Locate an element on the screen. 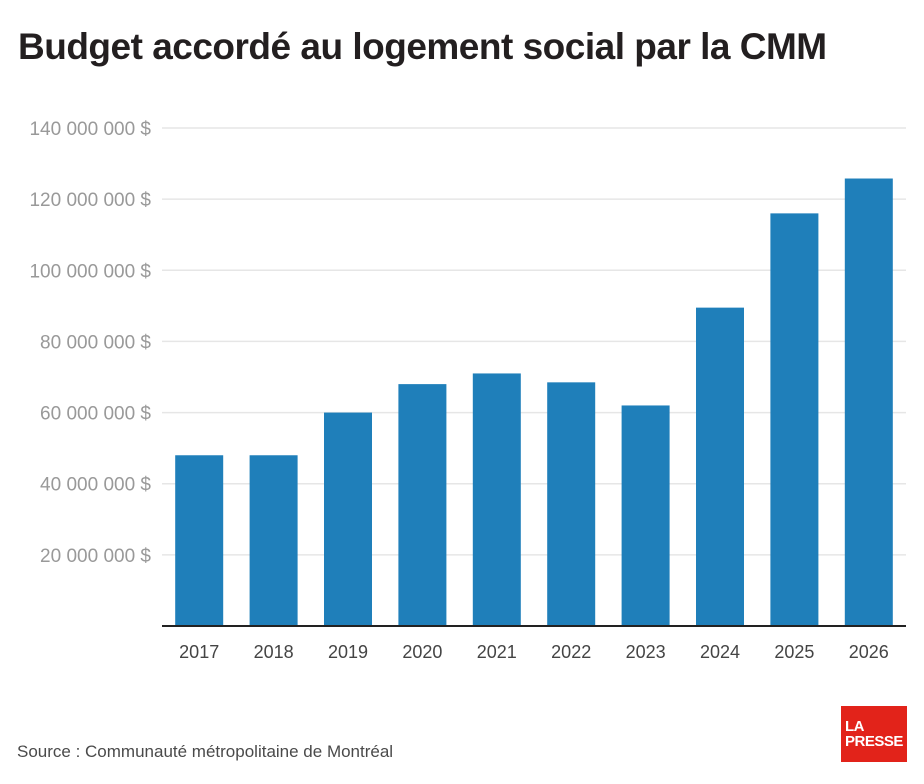 The width and height of the screenshot is (924, 784). y-tick-label: 140 000 000 $ is located at coordinates (90, 129).